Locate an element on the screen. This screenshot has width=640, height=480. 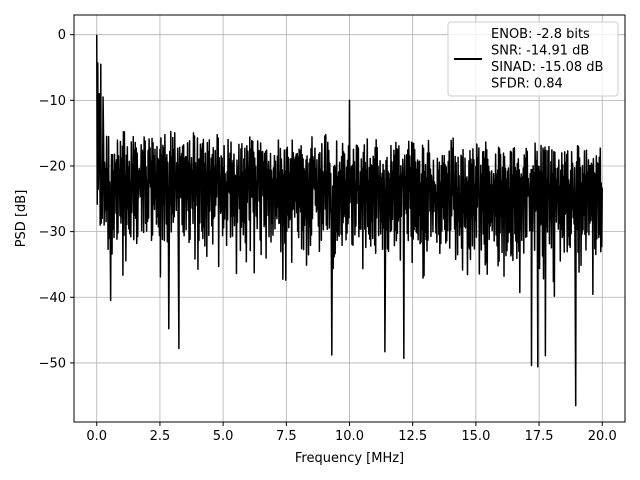
x-tick-label: 12.5 is located at coordinates (412, 436).